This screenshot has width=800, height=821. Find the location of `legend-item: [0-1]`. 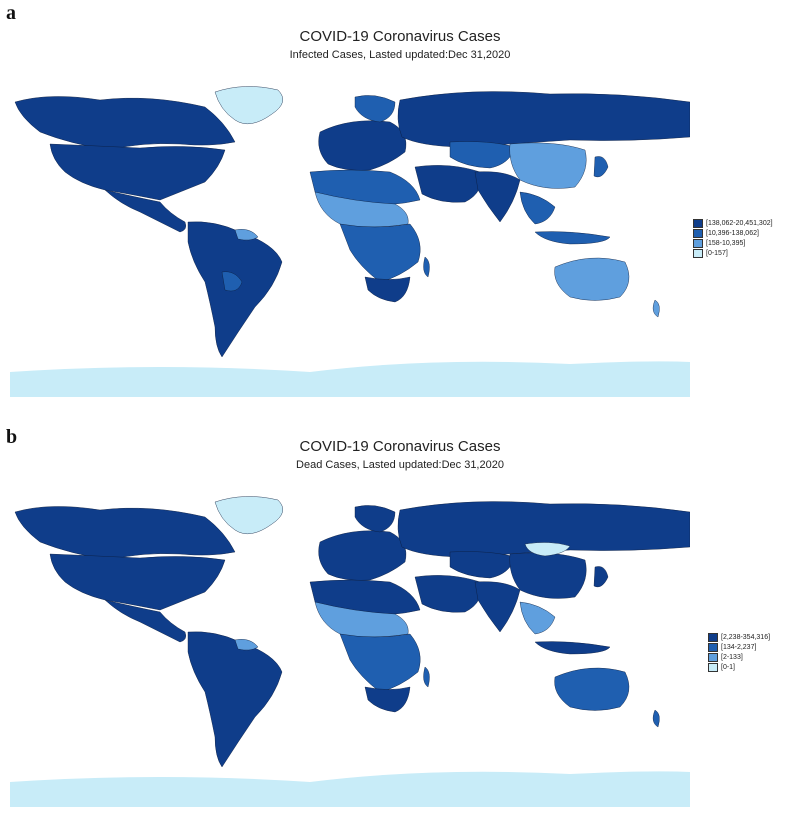

legend-item: [0-1] is located at coordinates (739, 667).